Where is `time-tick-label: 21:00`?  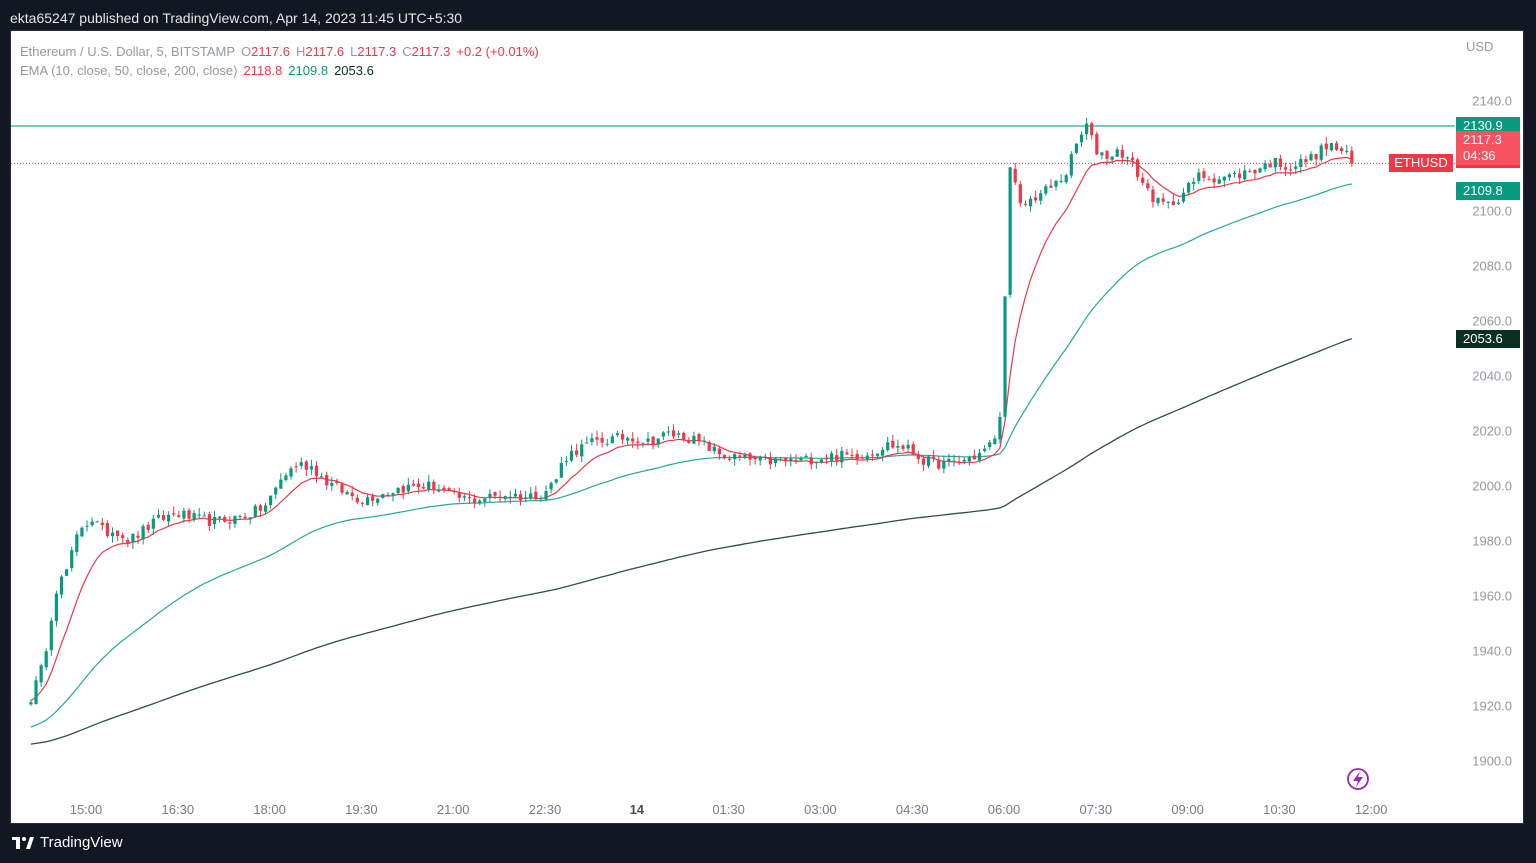
time-tick-label: 21:00 is located at coordinates (453, 809).